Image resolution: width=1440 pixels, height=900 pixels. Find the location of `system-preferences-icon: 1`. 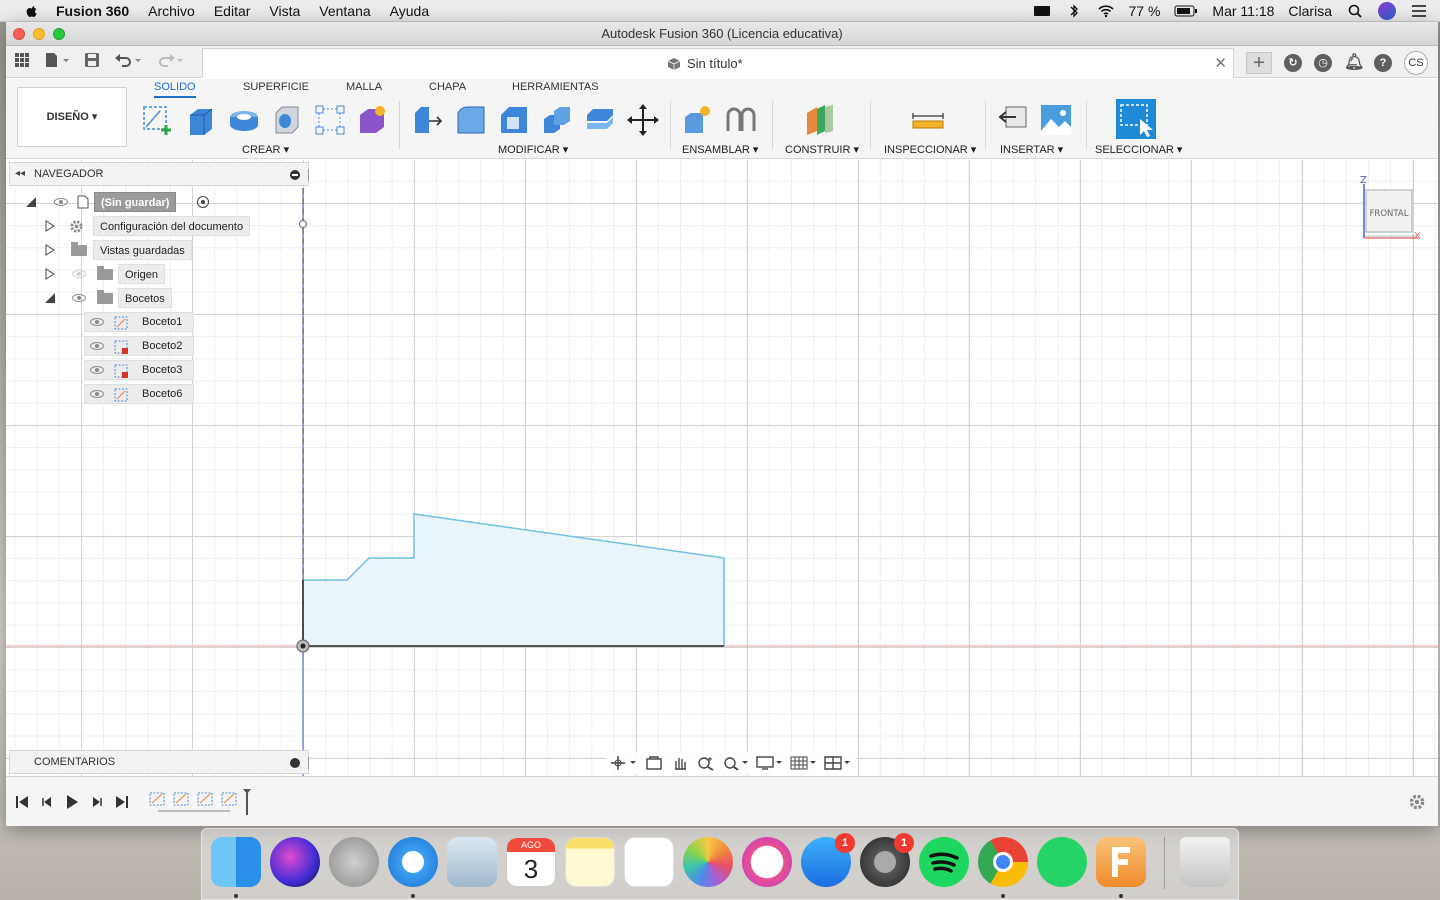

system-preferences-icon: 1 is located at coordinates (887, 860).